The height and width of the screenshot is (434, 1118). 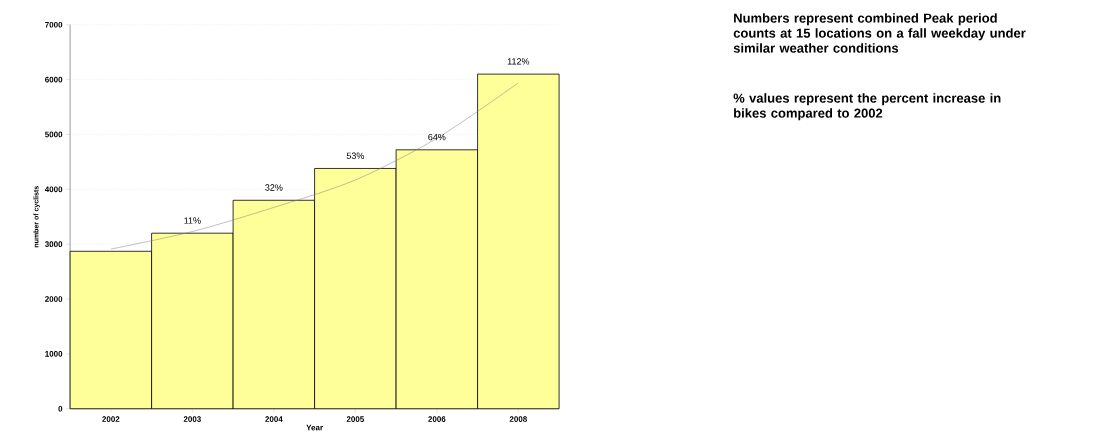 I want to click on x-tick-label: 2002, so click(x=111, y=419).